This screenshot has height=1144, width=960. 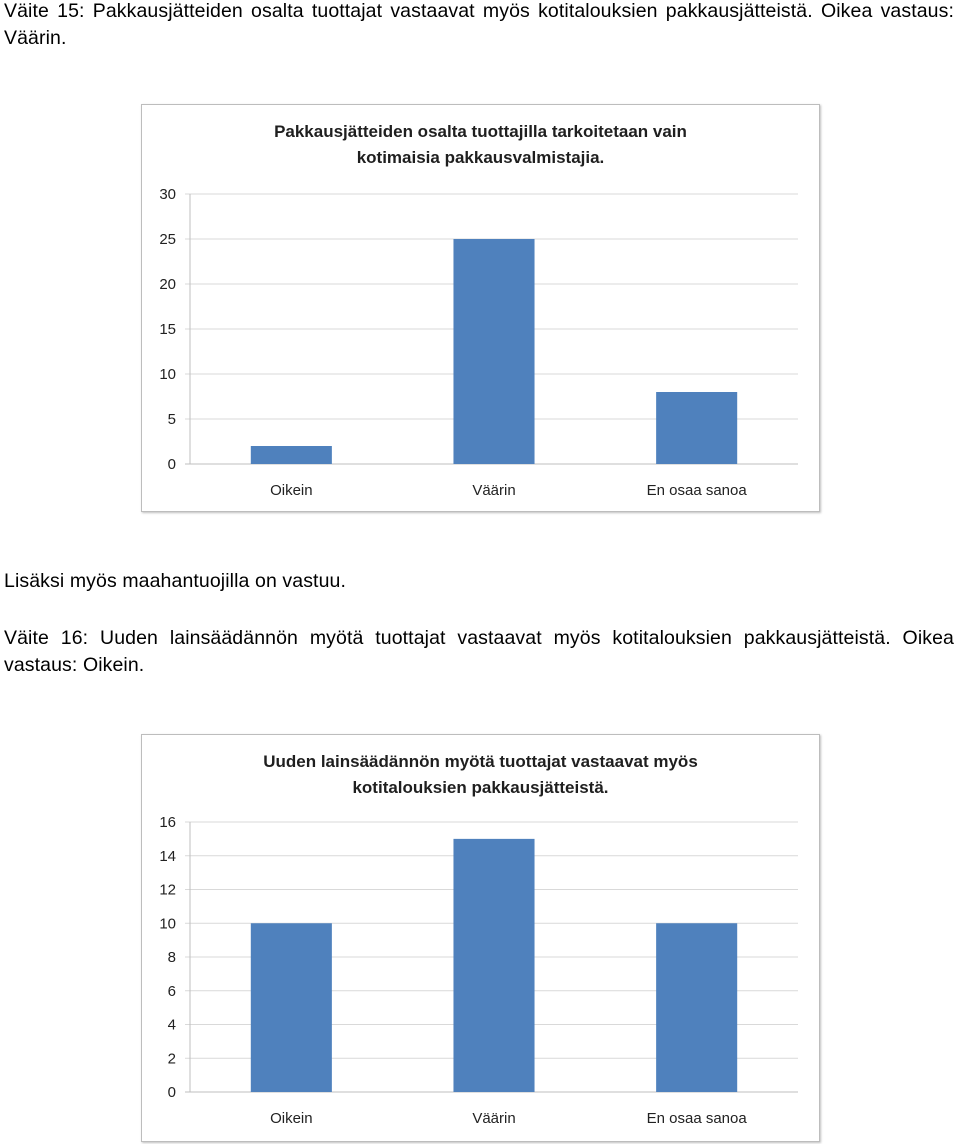 I want to click on chart-1-category-label: En osaa sanoa, so click(x=697, y=490).